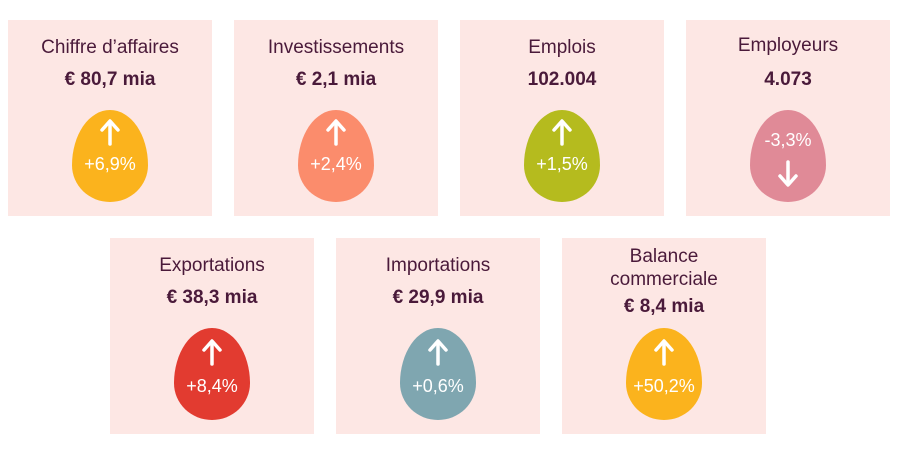 The width and height of the screenshot is (900, 450). I want to click on egg-badge: +8,4%, so click(212, 374).